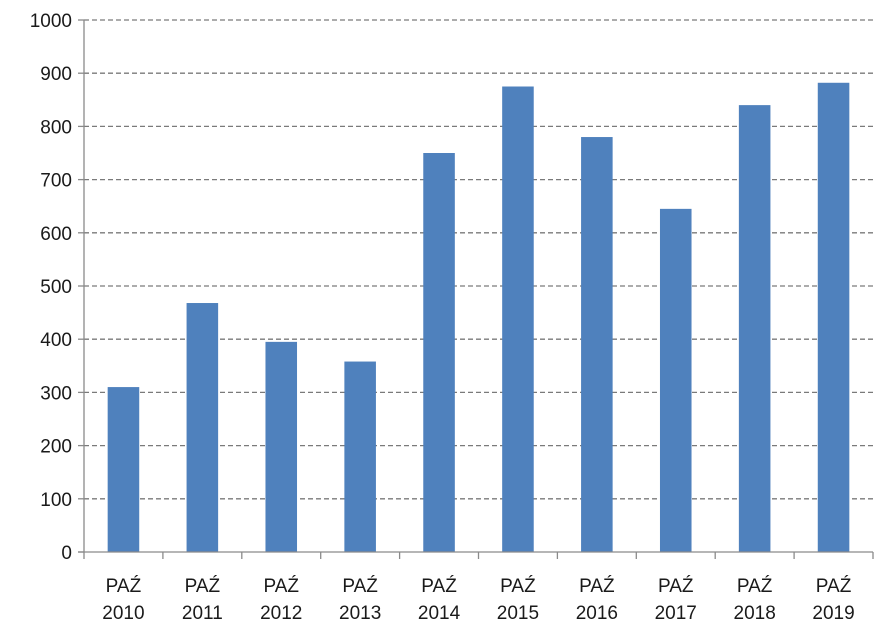 This screenshot has width=883, height=623. What do you see at coordinates (202, 613) in the screenshot?
I see `x-tick-label-year: 2011` at bounding box center [202, 613].